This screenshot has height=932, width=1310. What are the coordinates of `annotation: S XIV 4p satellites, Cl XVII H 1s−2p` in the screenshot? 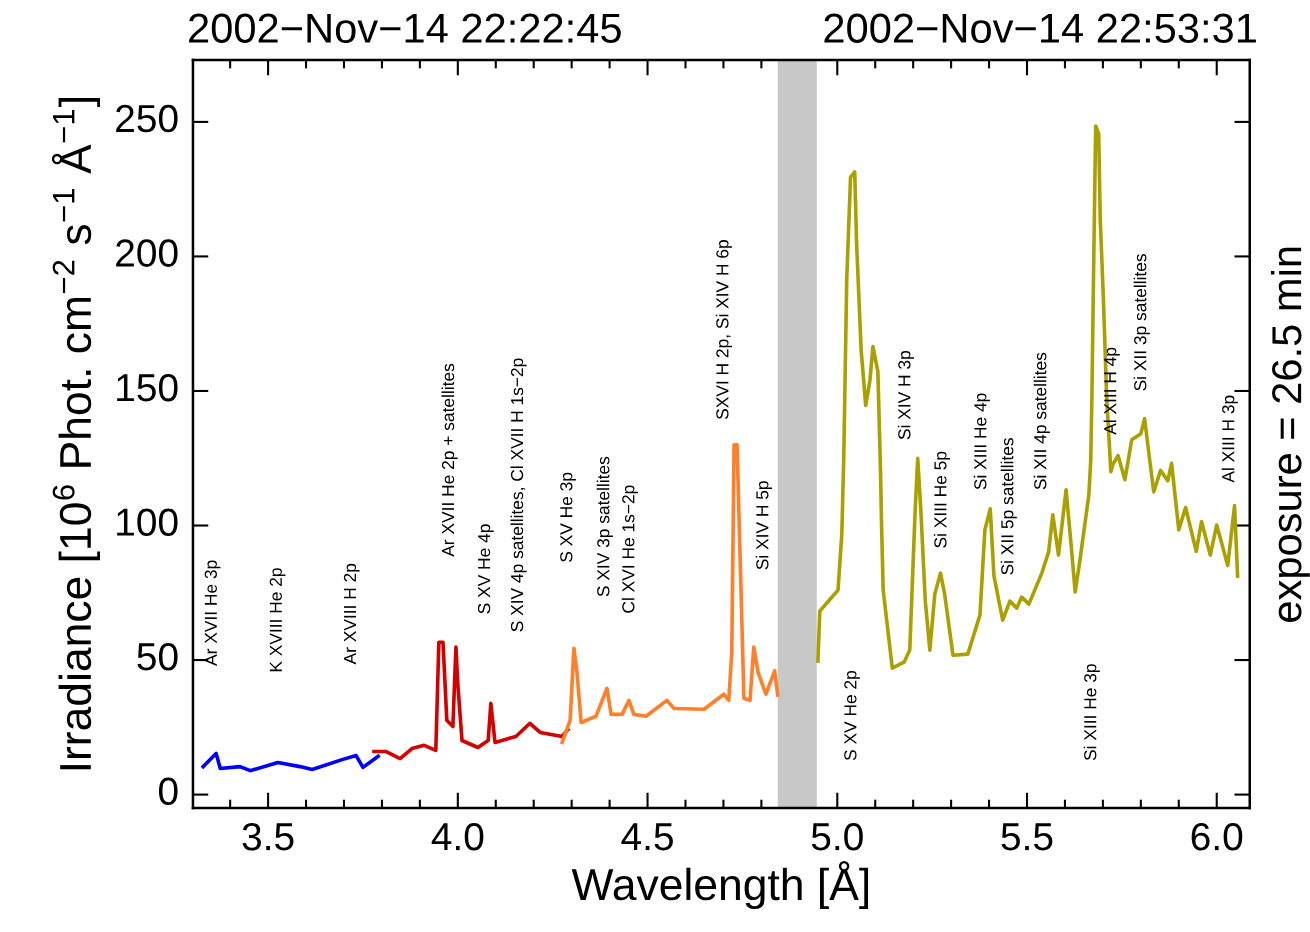 It's located at (518, 495).